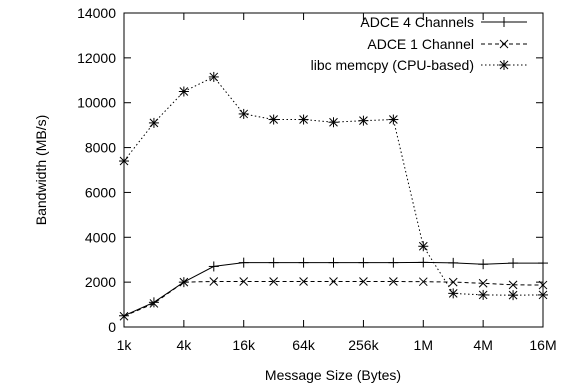 This screenshot has width=569, height=390. I want to click on y-tick-labels: 0 2000 4000 6000 8000 10000 12000 14000, so click(96, 170).